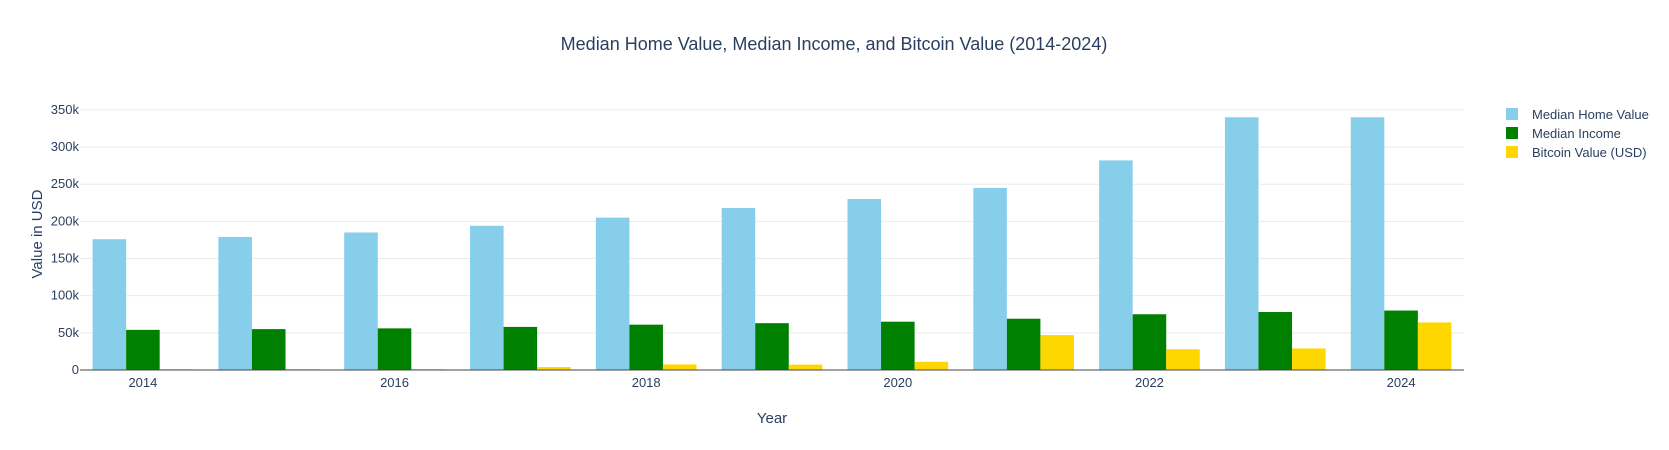 This screenshot has height=450, width=1669. What do you see at coordinates (65, 109) in the screenshot?
I see `y-tick-label: 350k` at bounding box center [65, 109].